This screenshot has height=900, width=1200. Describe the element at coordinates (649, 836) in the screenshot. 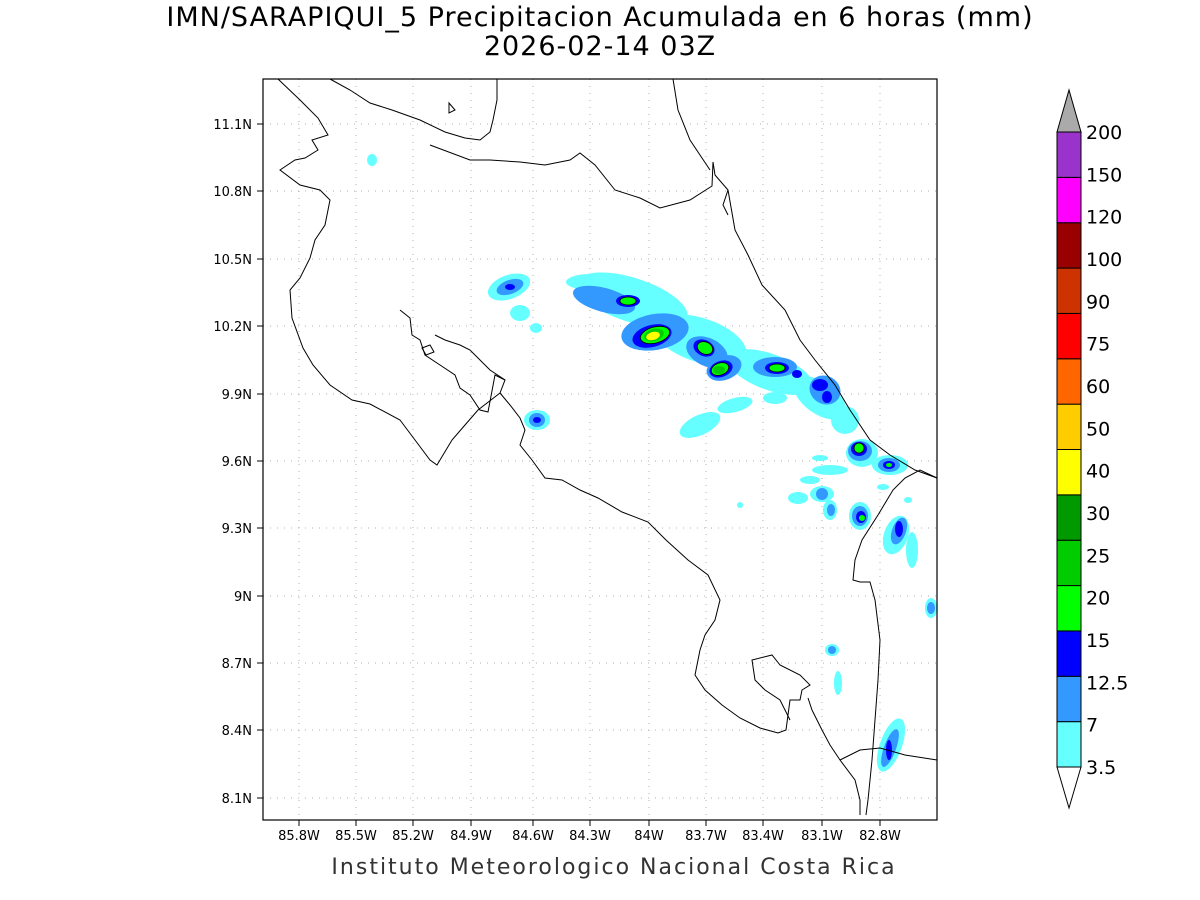

I see `x-tick-label: 84W` at that location.